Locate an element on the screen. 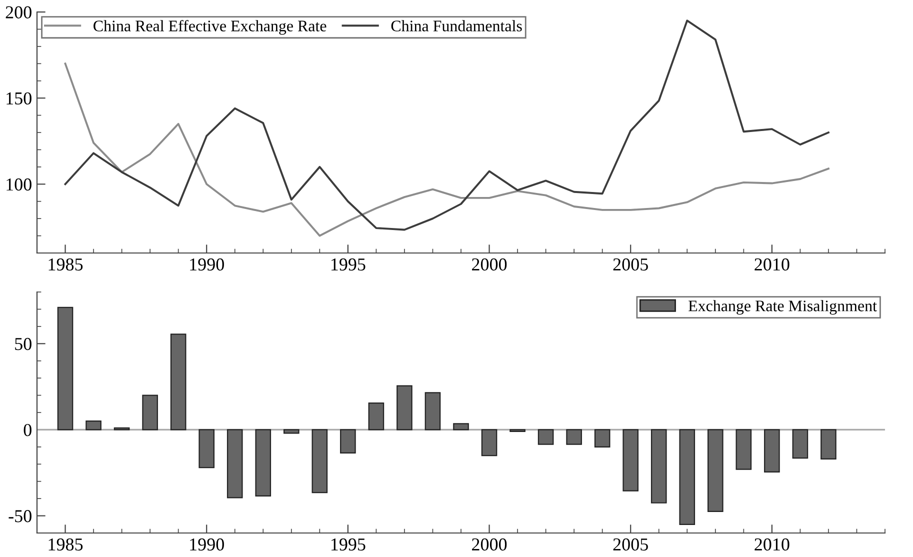 The width and height of the screenshot is (913, 557). legend-label: Exchange Rate Misalignment is located at coordinates (782, 307).